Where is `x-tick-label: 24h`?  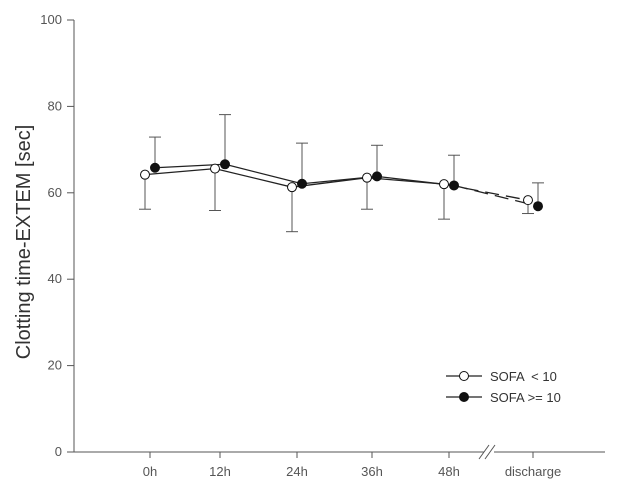
x-tick-label: 24h is located at coordinates (297, 471).